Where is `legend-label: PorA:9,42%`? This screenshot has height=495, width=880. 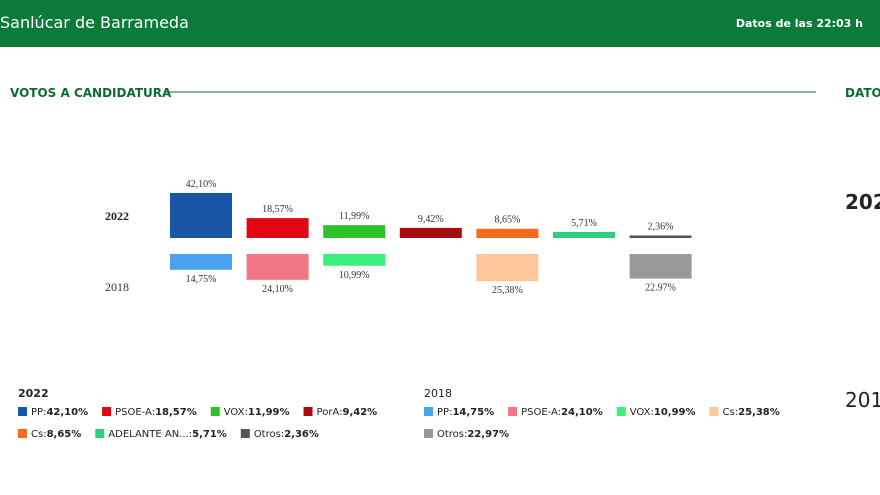
legend-label: PorA:9,42% is located at coordinates (347, 412).